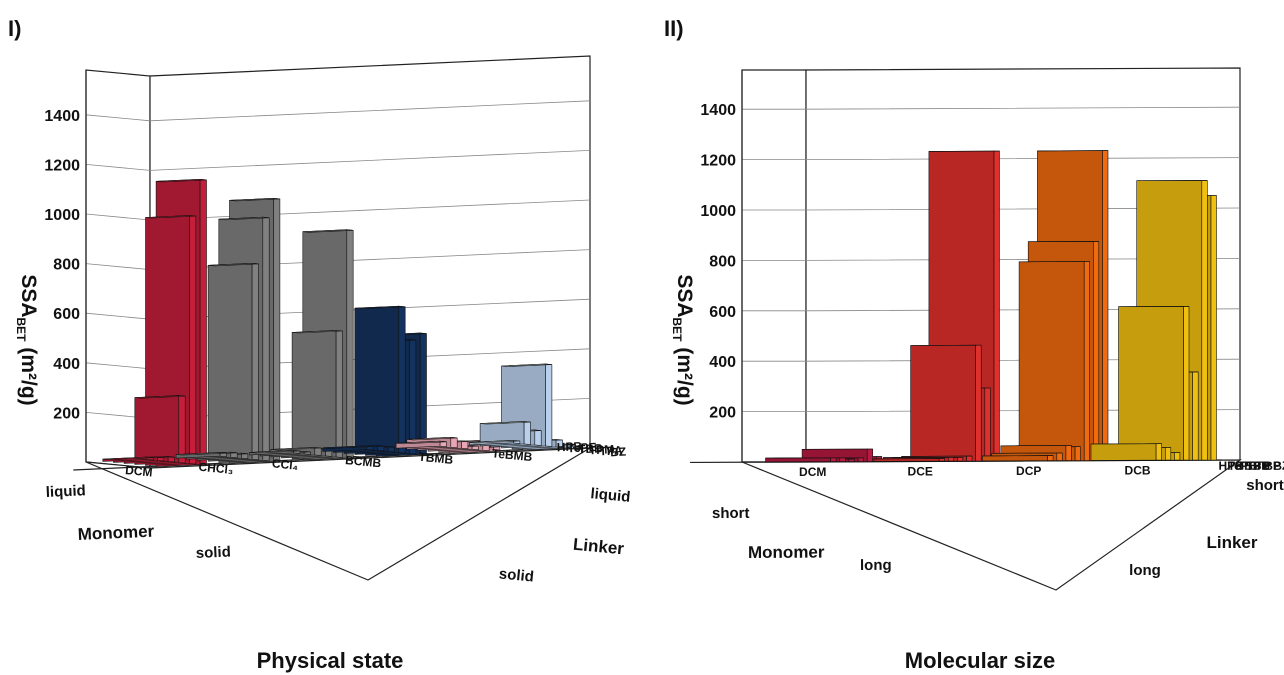 The width and height of the screenshot is (1284, 675). I want to click on linker-group-label: solid, so click(516, 575).